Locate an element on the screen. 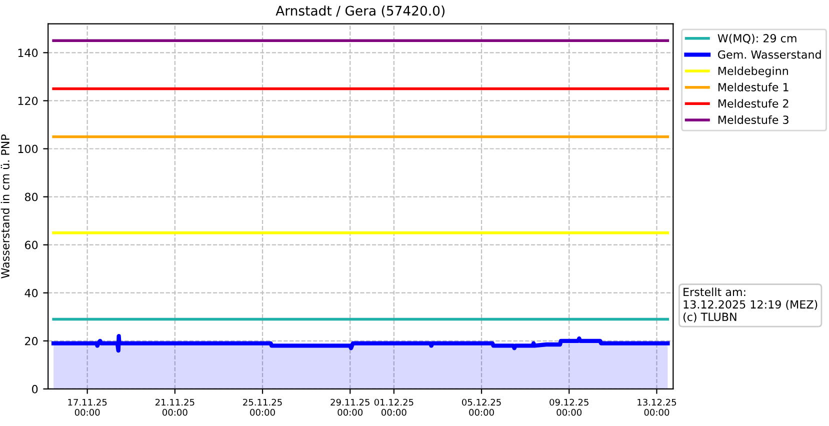 Image resolution: width=829 pixels, height=426 pixels. y-tick-label: 100 is located at coordinates (28, 149).